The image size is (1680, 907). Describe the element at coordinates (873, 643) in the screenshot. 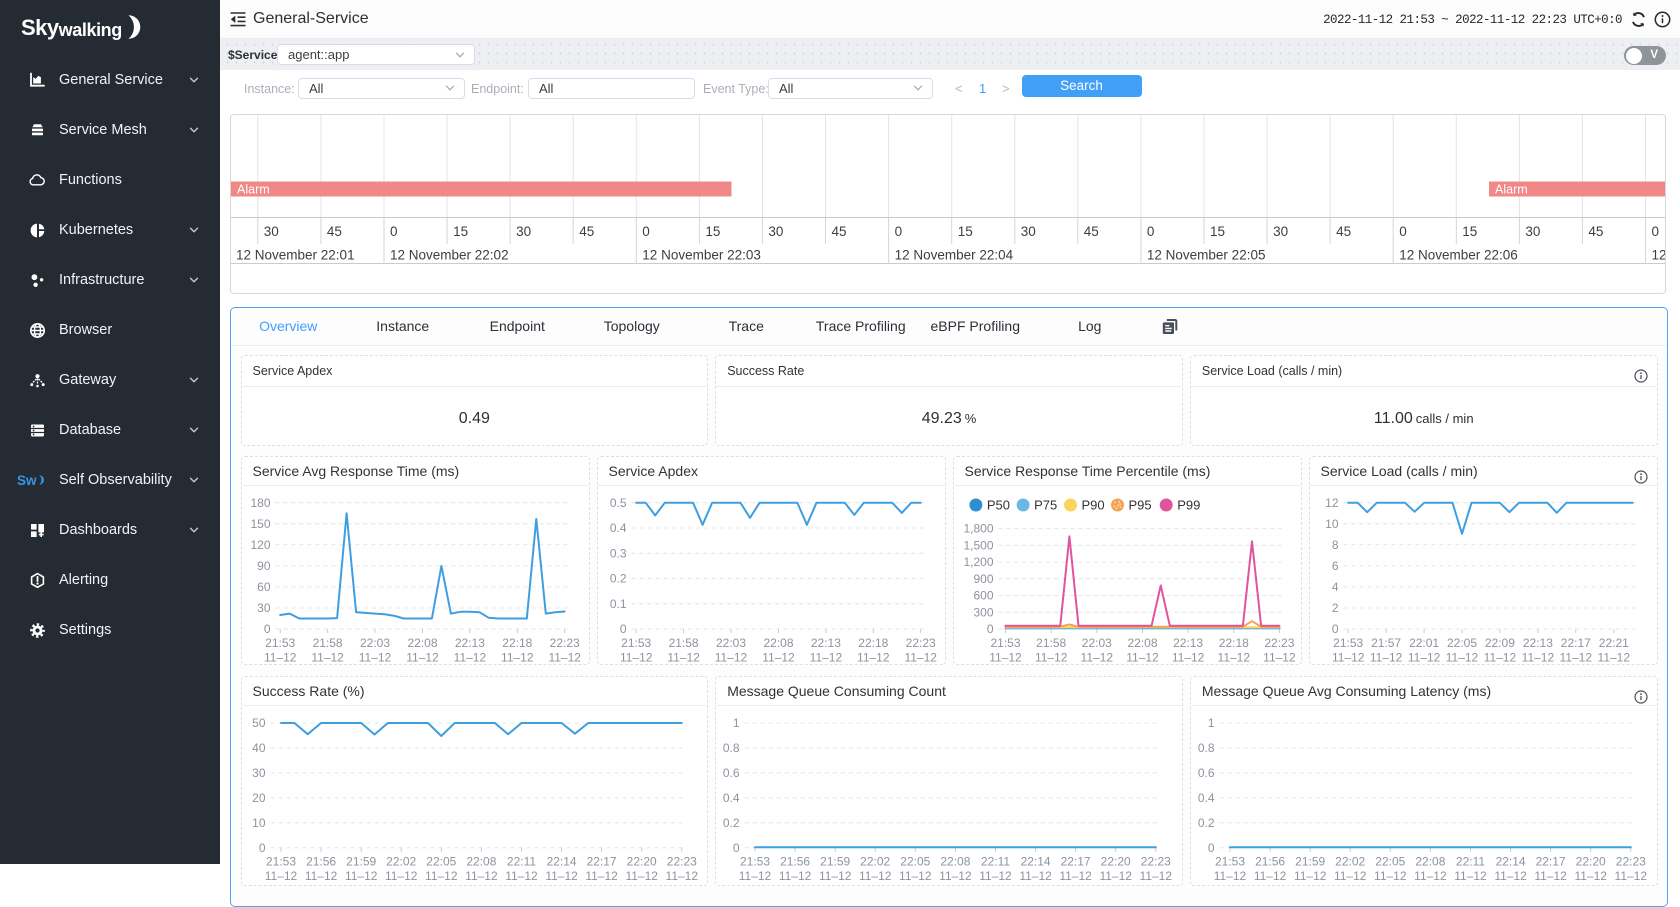

I see `svg-text: 22:18` at that location.